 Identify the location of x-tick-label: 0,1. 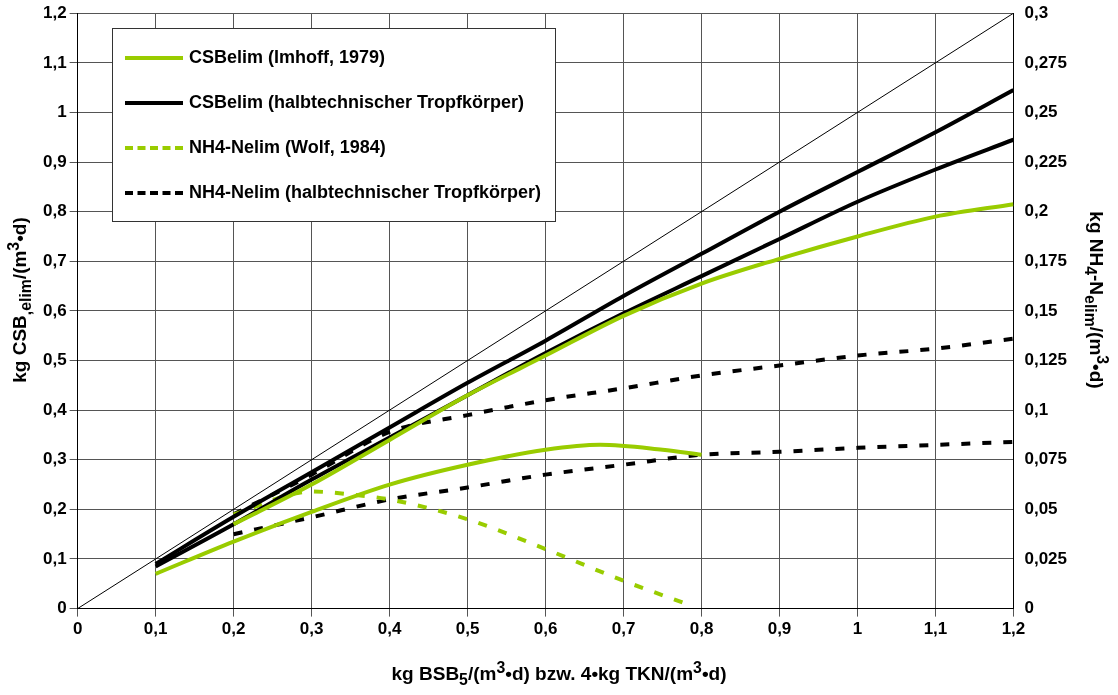
(155, 629).